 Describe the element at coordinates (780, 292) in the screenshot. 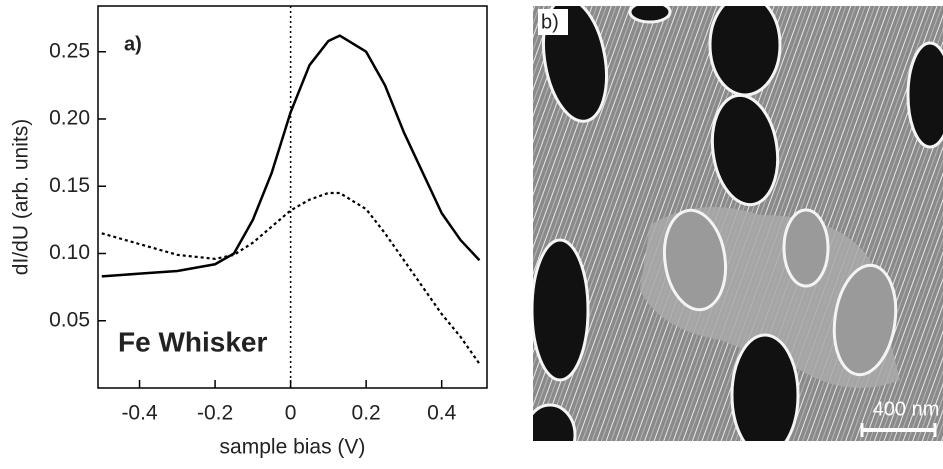

I see `islands-light` at that location.